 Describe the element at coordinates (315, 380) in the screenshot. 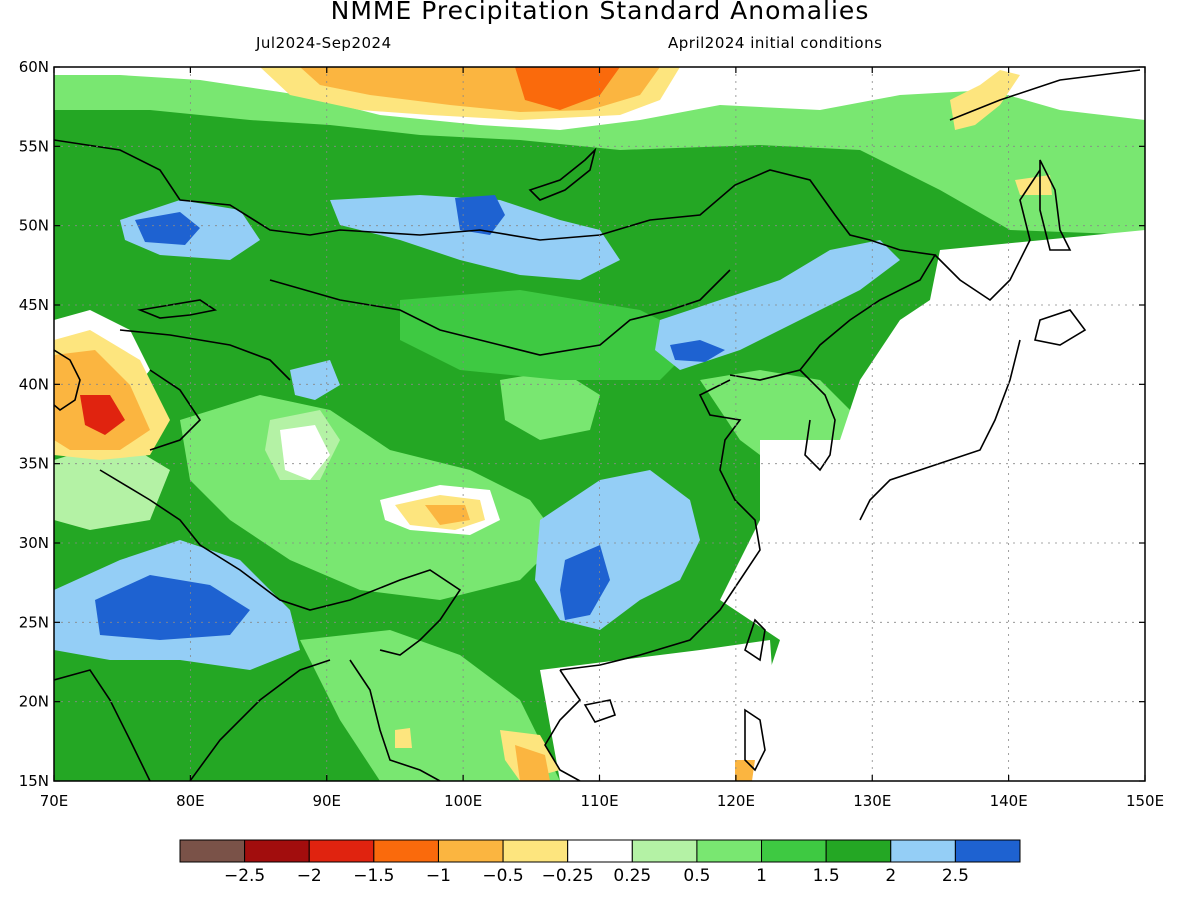

I see `anomaly-blue-tibet-east` at that location.